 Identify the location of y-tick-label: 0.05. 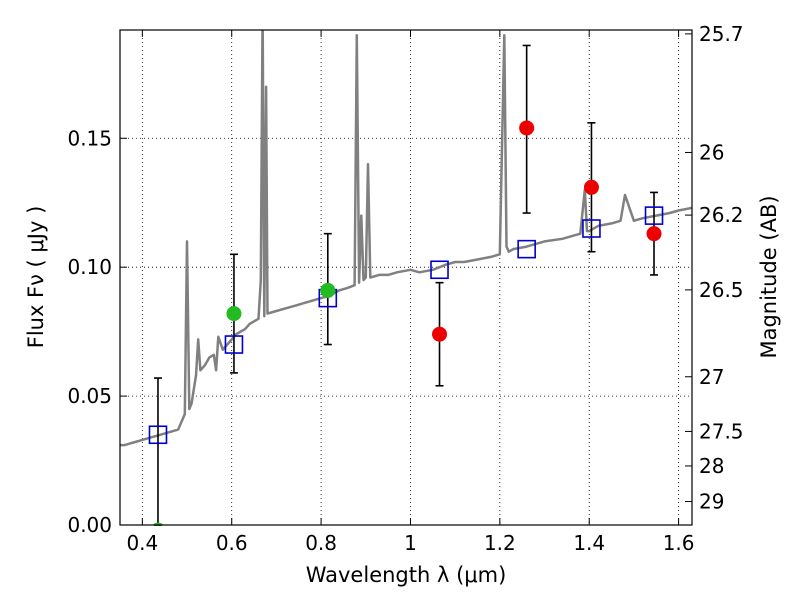
(89, 396).